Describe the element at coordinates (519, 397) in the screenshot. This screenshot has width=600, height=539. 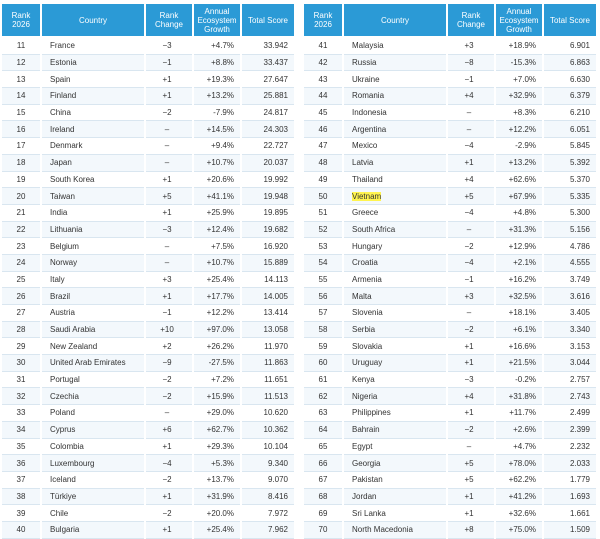
I see `table-cell: +31.8%` at that location.